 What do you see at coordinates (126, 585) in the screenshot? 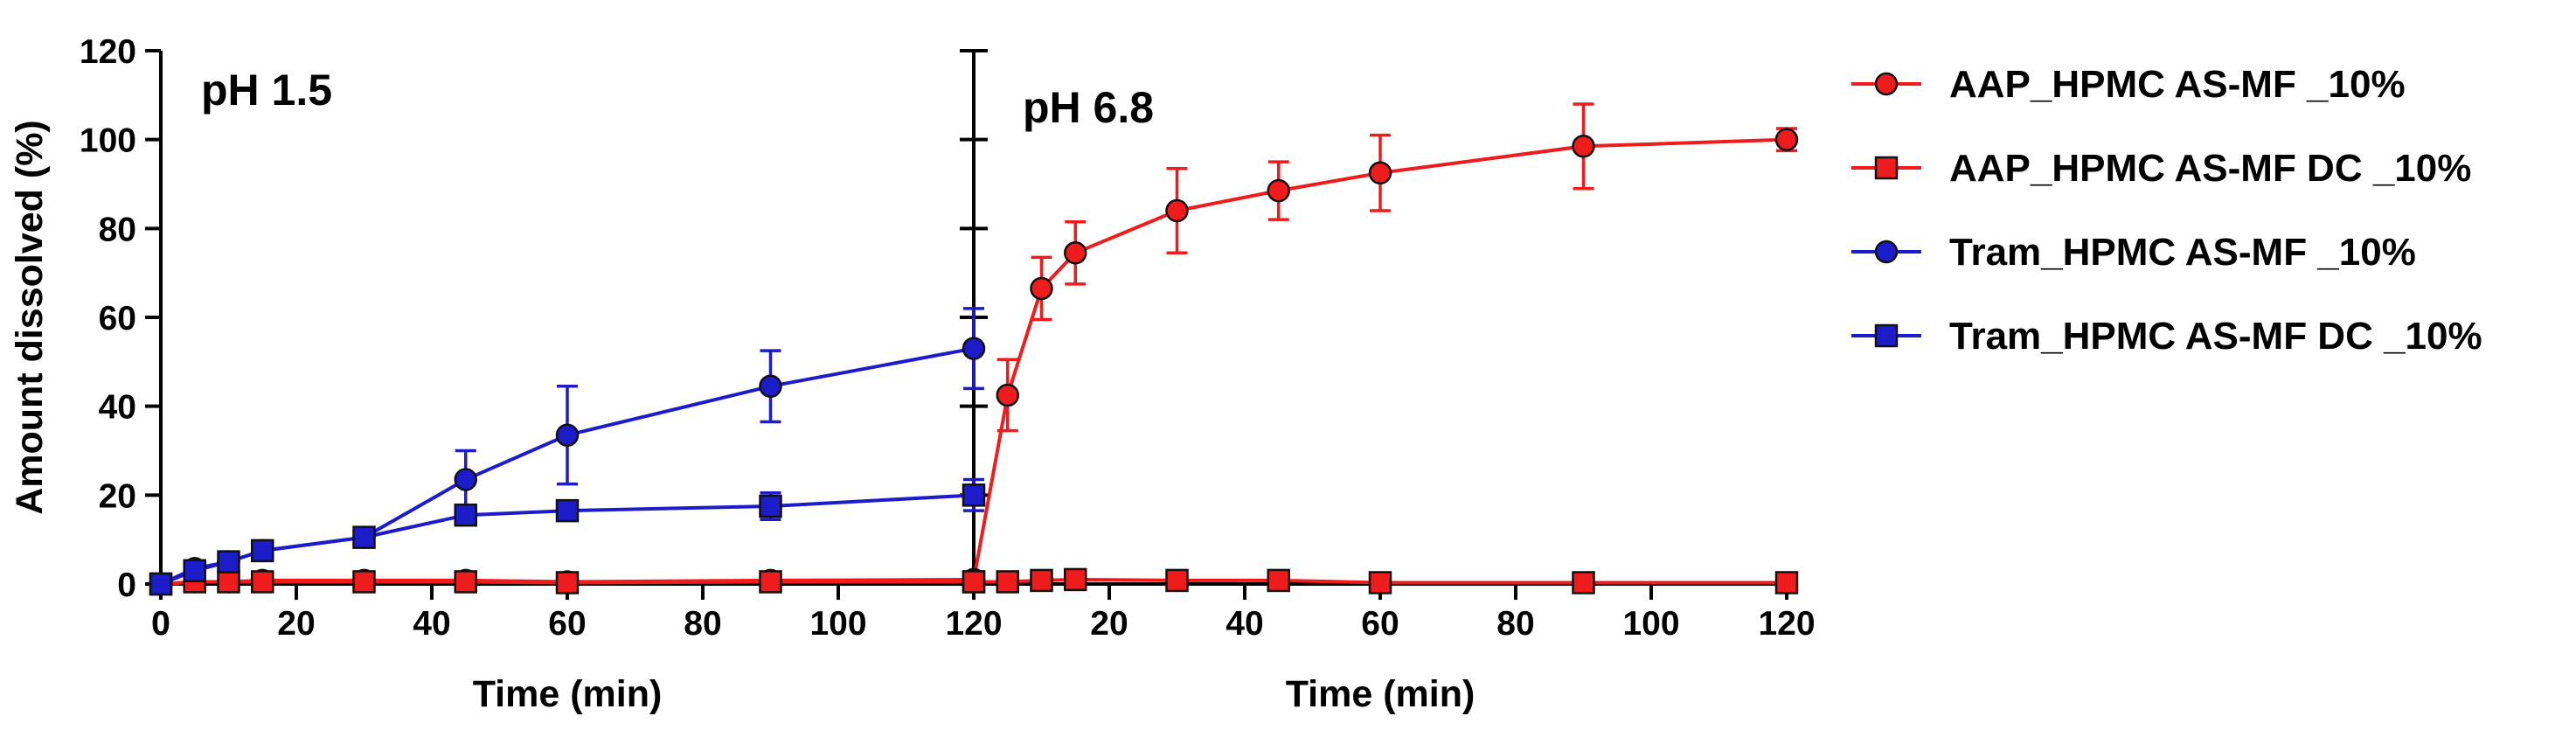
I see `y-tick-label: 0` at bounding box center [126, 585].